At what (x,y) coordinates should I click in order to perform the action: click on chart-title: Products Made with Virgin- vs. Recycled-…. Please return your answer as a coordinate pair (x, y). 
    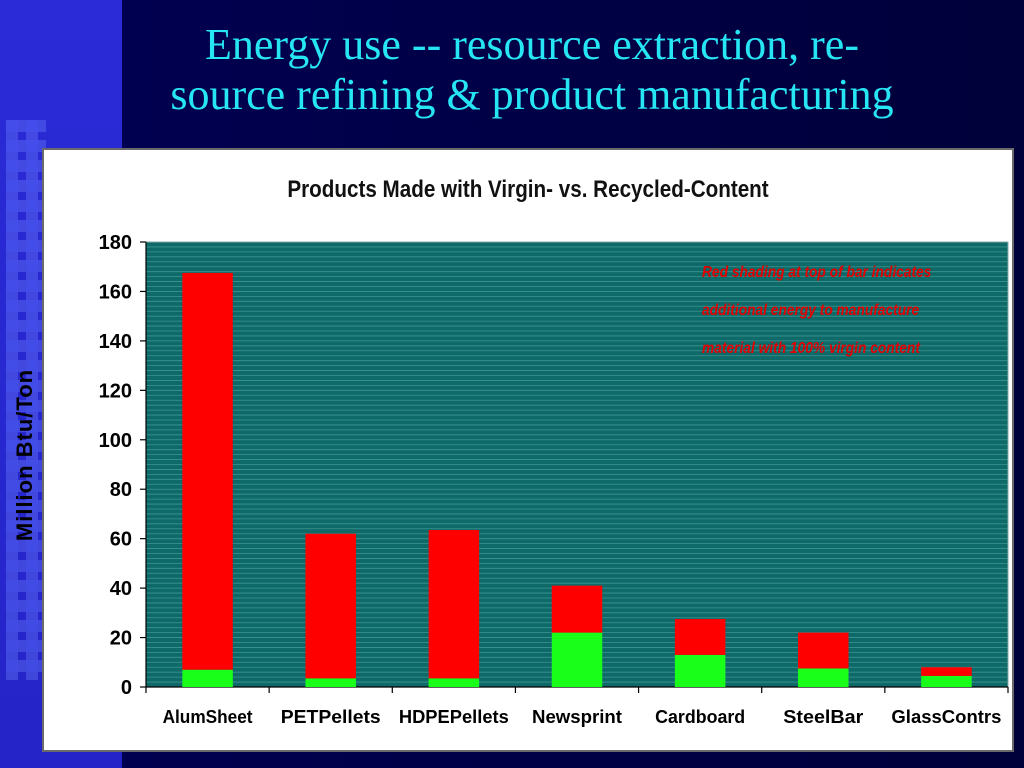
    Looking at the image, I should click on (528, 189).